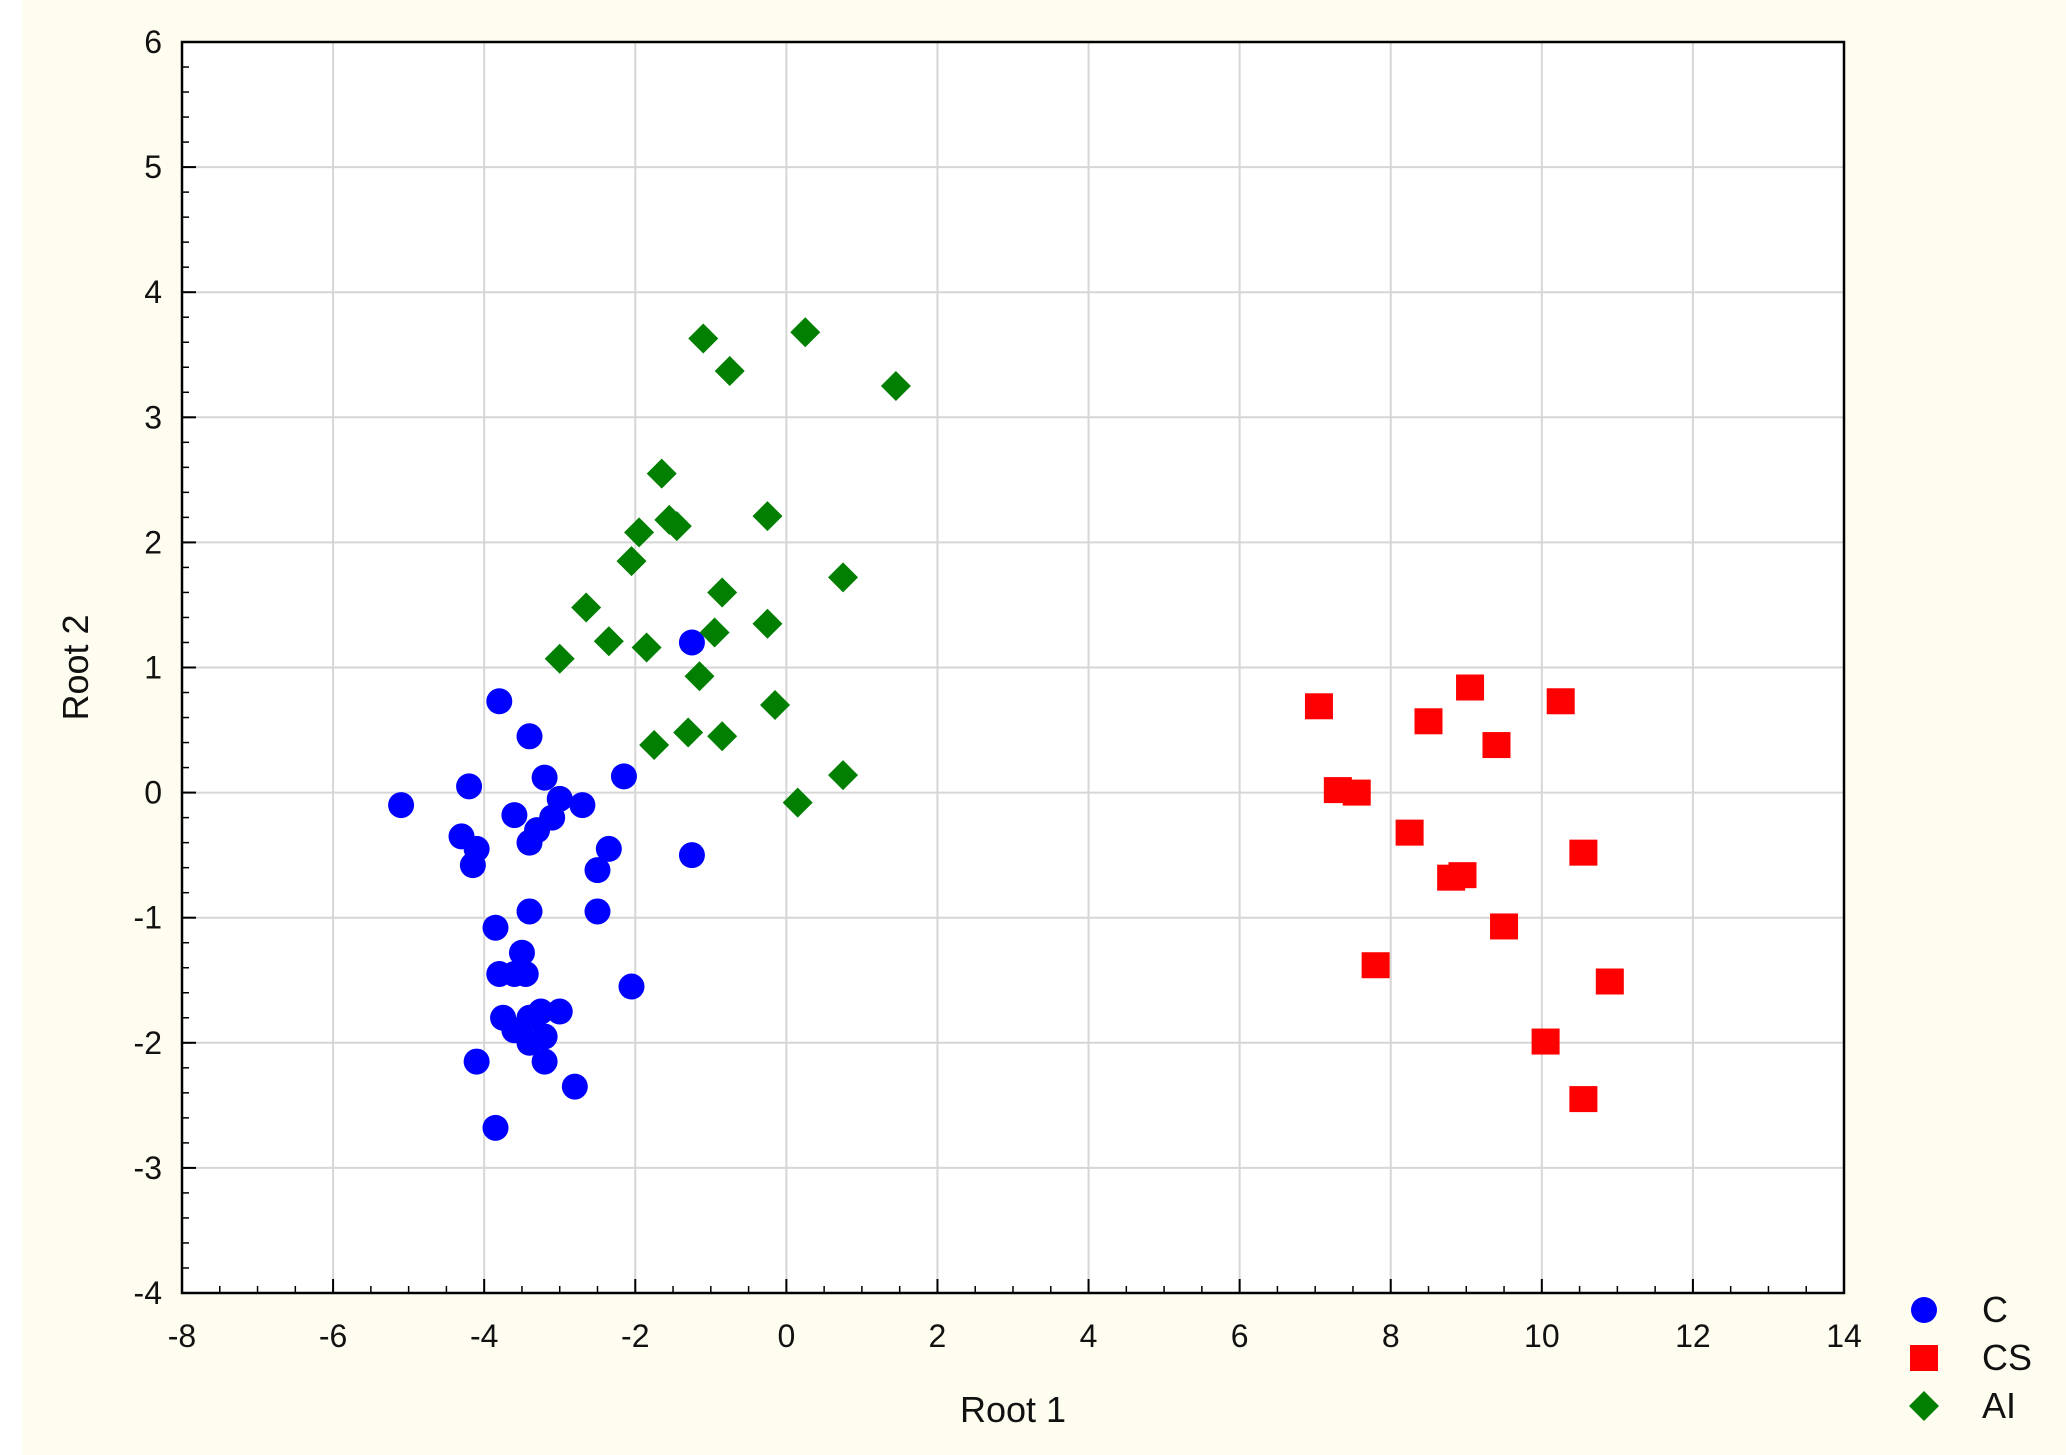  I want to click on legend-label: C, so click(1995, 1309).